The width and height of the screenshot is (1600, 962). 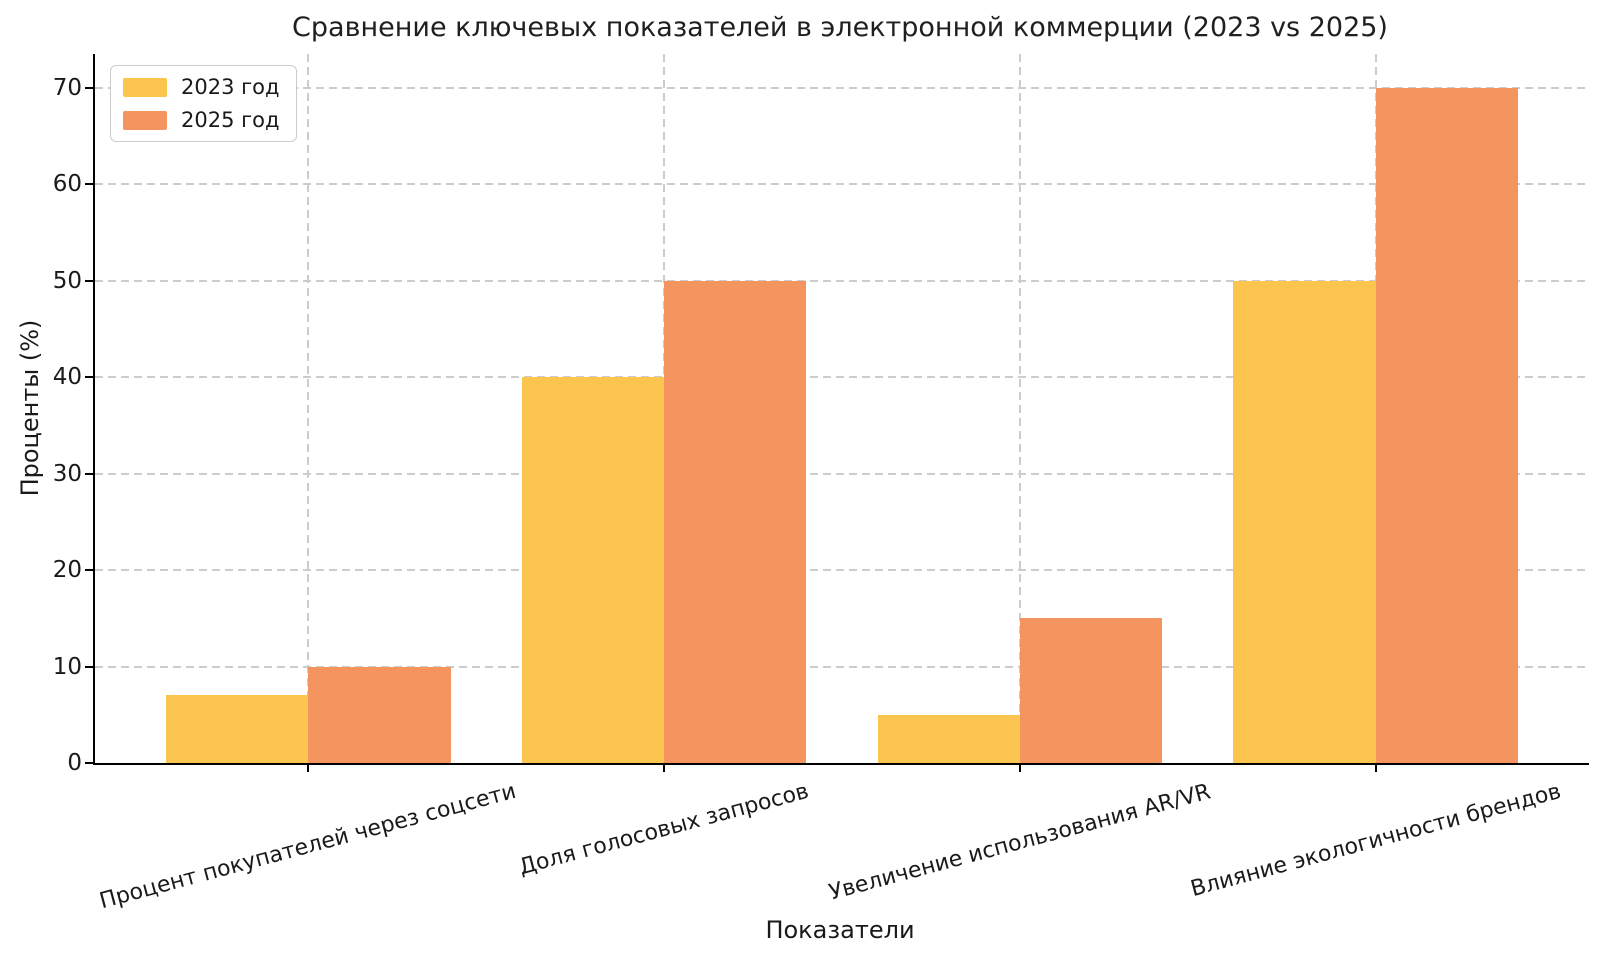 I want to click on y-tick-label-10: 10, so click(x=67, y=666).